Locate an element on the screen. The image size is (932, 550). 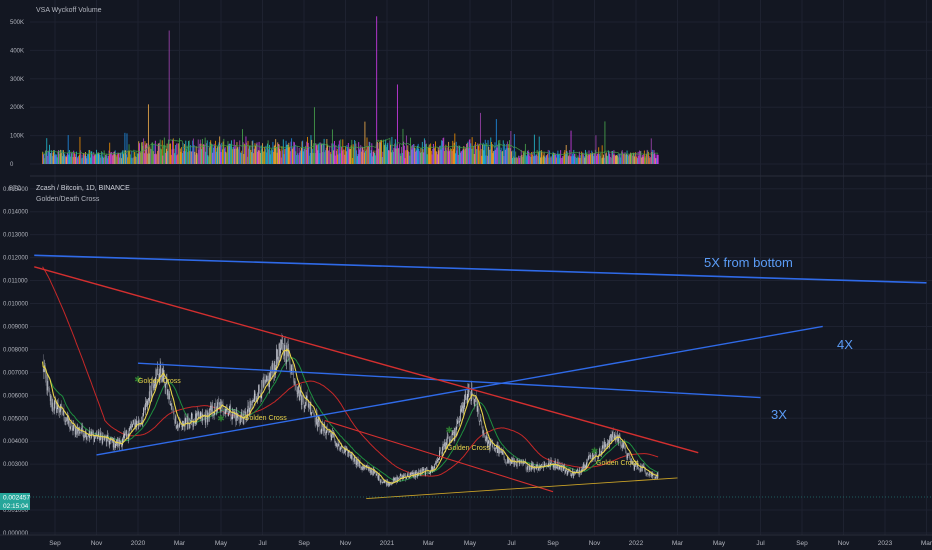
time-tick-label: Nov is located at coordinates (97, 543).